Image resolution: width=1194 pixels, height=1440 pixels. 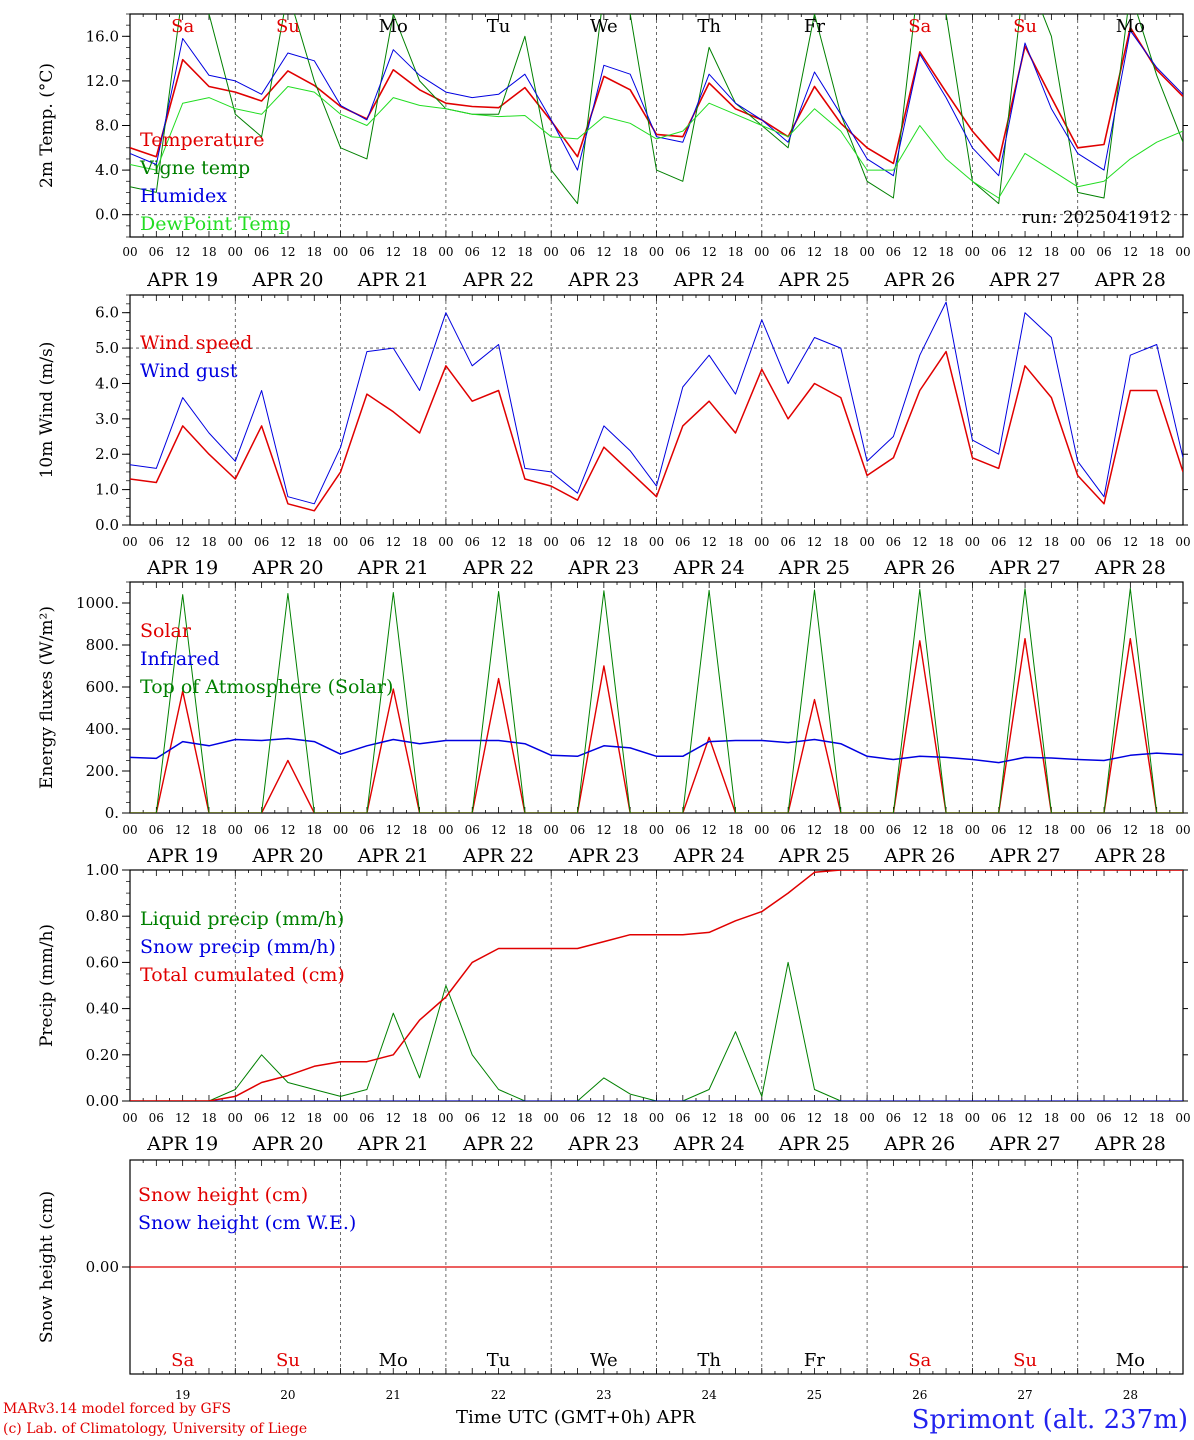 I want to click on y-tick-label: 6.0, so click(x=107, y=313).